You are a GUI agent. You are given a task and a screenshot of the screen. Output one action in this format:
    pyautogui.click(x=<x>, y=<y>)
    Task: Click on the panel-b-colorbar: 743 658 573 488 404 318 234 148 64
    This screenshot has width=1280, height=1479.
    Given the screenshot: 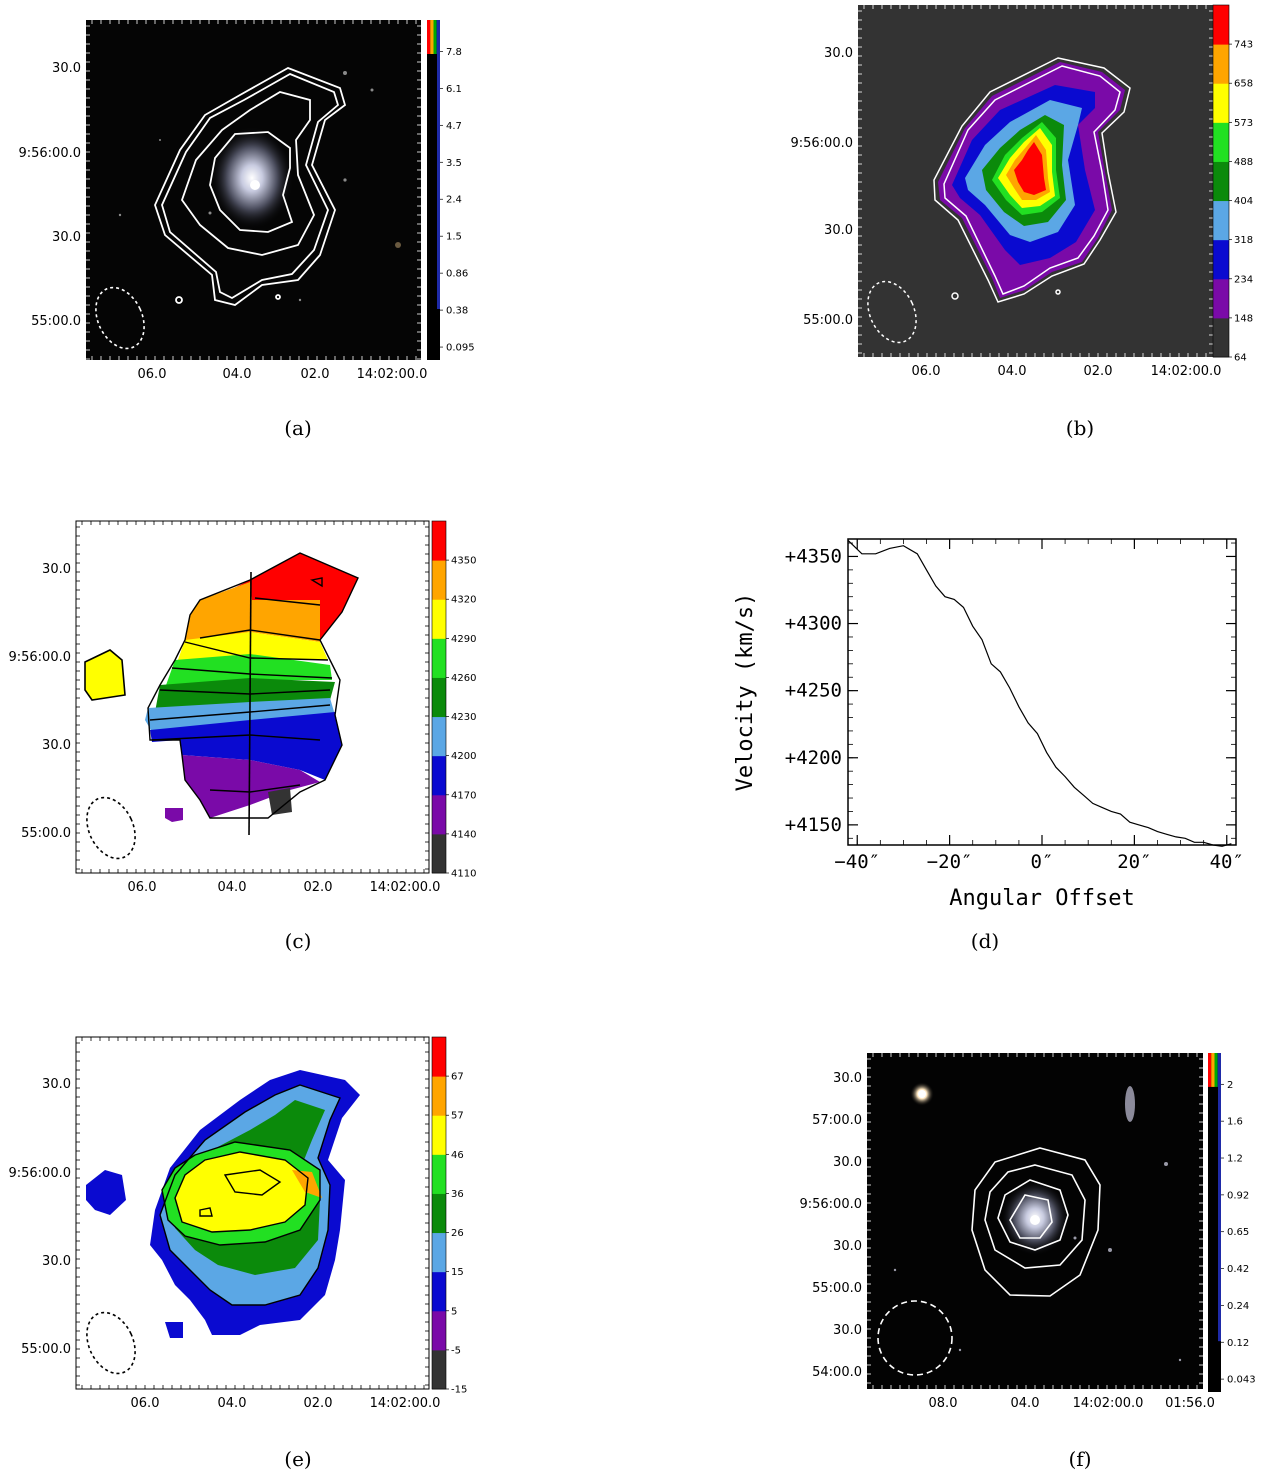 What is the action you would take?
    pyautogui.click(x=1232, y=184)
    